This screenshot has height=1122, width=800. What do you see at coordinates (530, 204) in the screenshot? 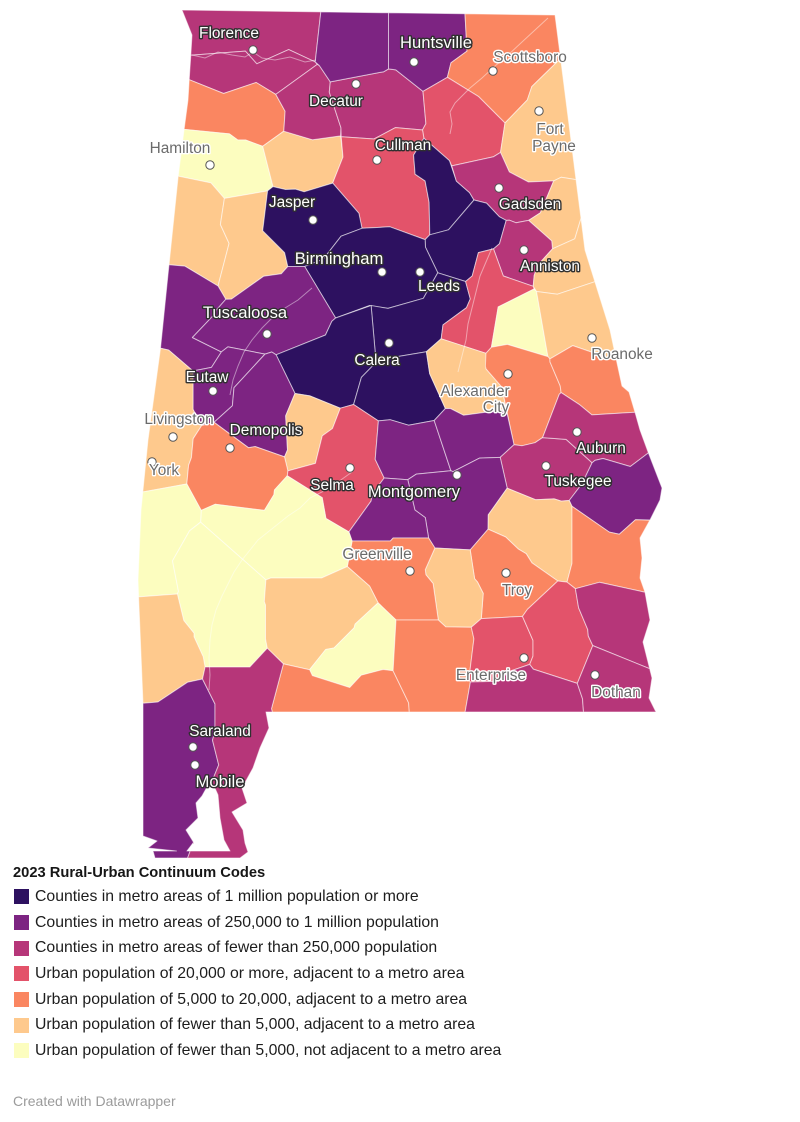
I see `svg-text: Gadsden` at bounding box center [530, 204].